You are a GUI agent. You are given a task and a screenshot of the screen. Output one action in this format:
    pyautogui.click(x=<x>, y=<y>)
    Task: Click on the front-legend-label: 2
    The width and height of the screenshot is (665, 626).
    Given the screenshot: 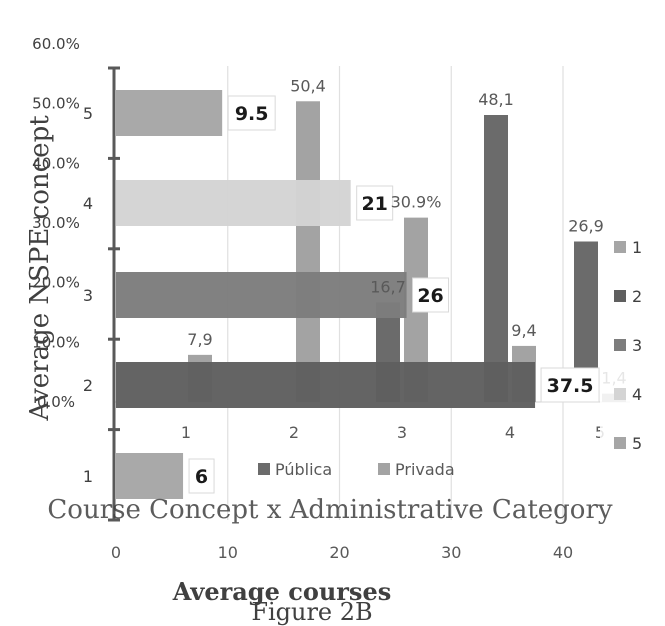 What is the action you would take?
    pyautogui.click(x=637, y=296)
    